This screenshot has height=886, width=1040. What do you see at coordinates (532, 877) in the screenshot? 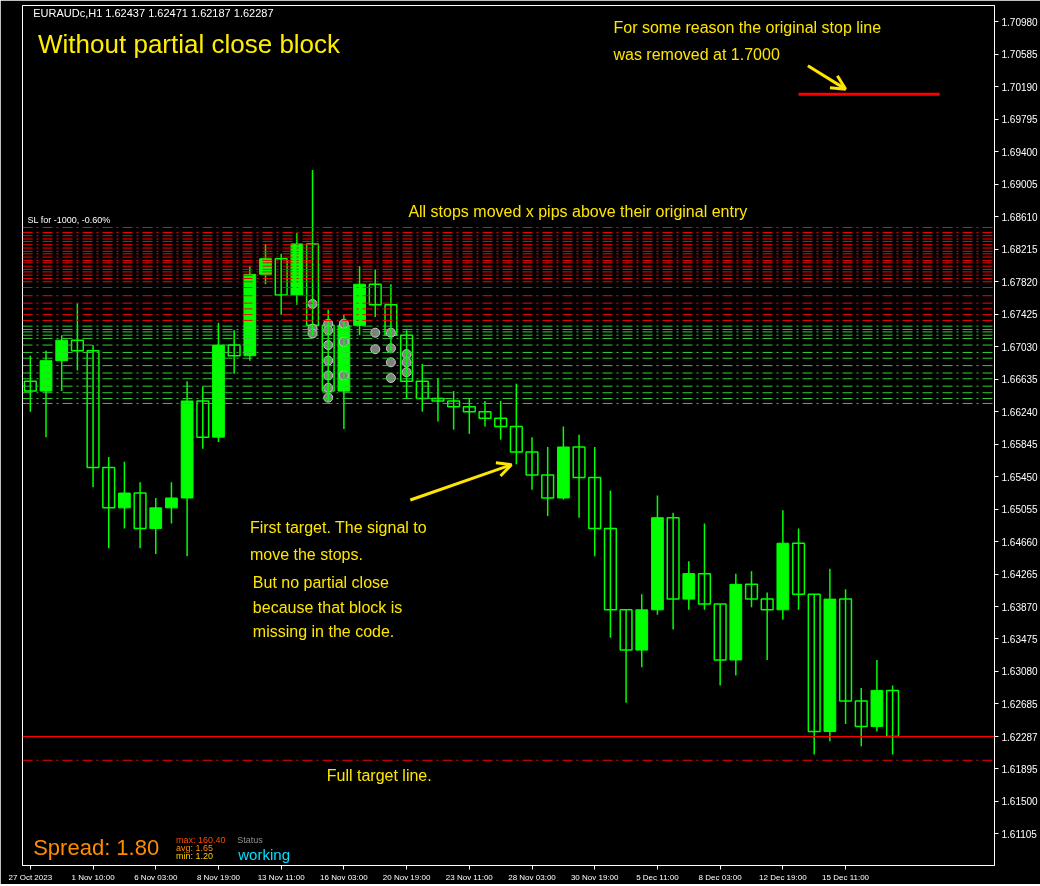
I see `x-tick-label: 28 Nov 03:00` at bounding box center [532, 877].